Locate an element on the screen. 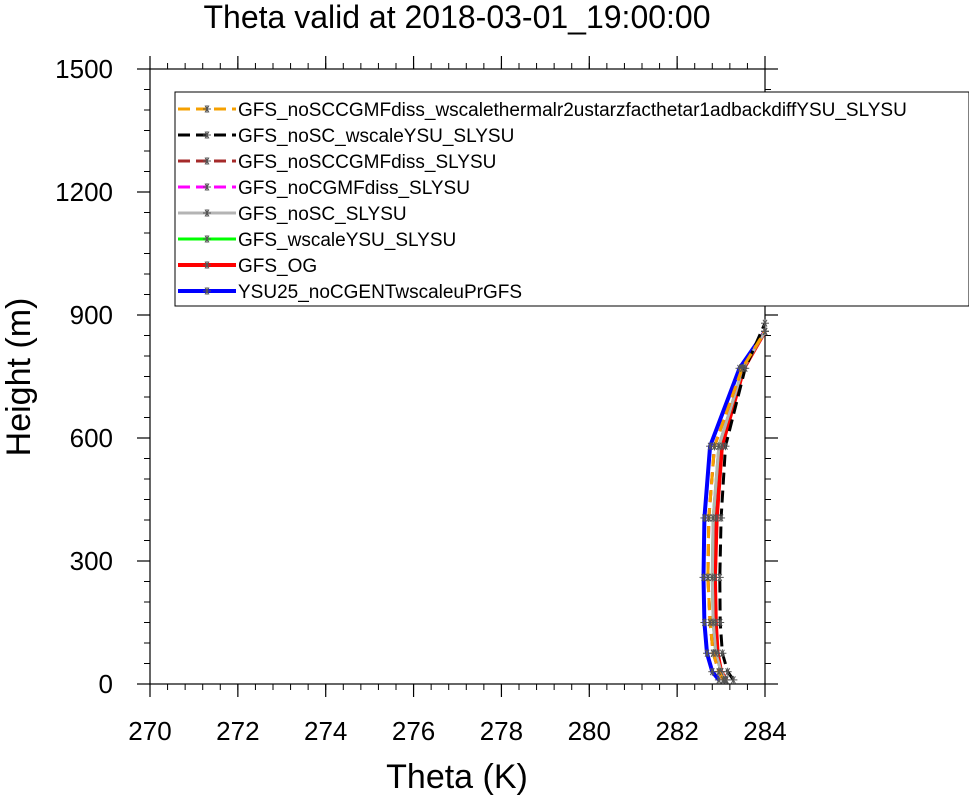 This screenshot has height=796, width=969. y-tick-label: 1200 is located at coordinates (84, 192).